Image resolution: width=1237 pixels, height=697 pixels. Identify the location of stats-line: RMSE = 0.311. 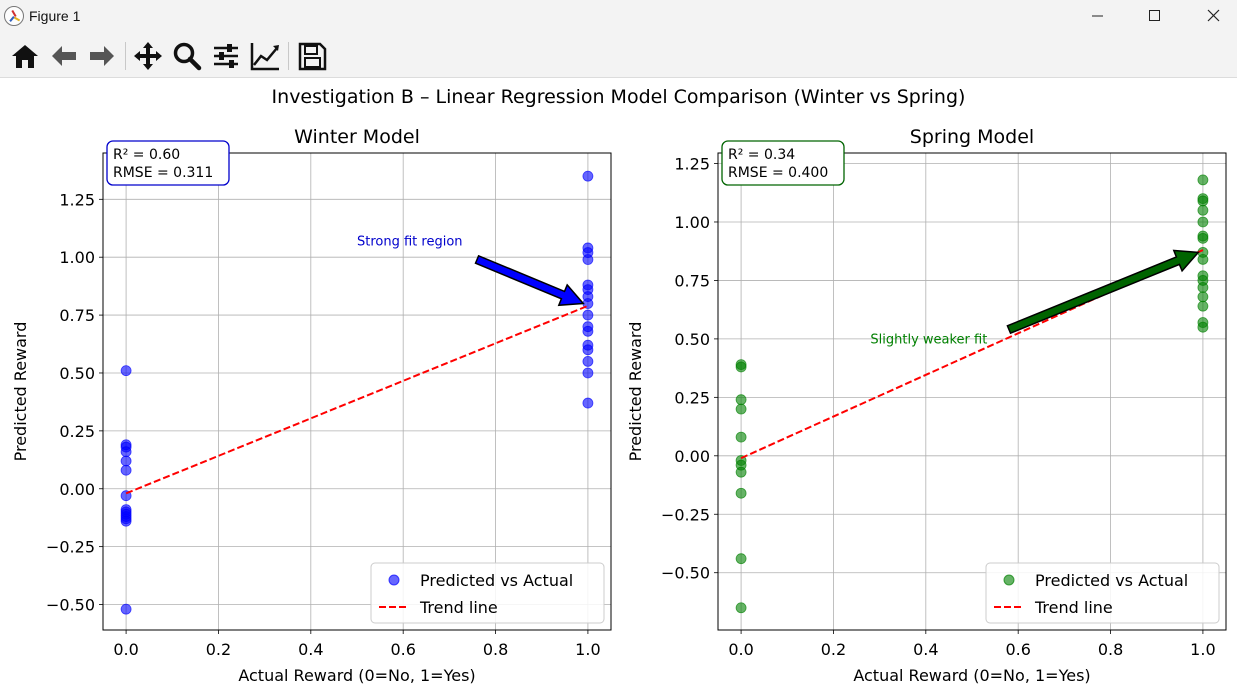
(163, 173).